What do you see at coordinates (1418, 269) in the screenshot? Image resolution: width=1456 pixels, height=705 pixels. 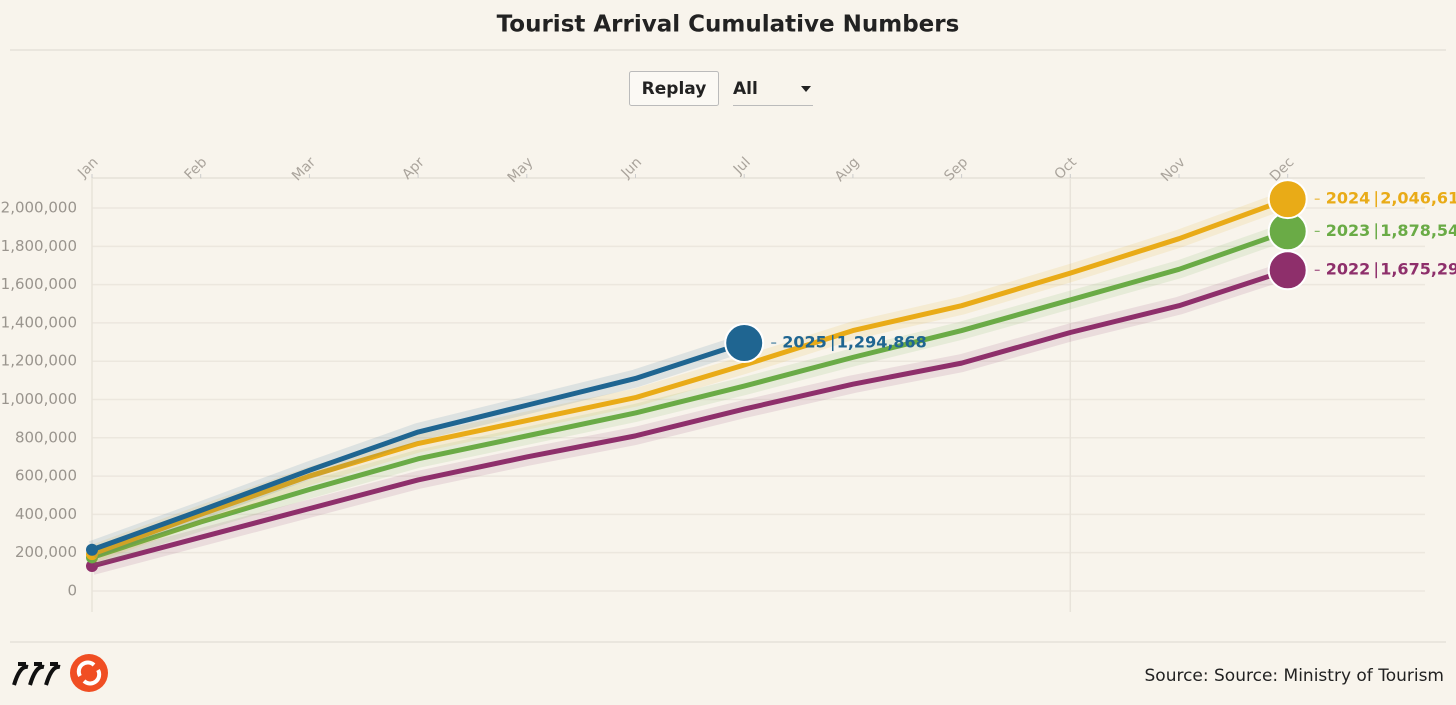 I see `value-label: 1,675,29` at bounding box center [1418, 269].